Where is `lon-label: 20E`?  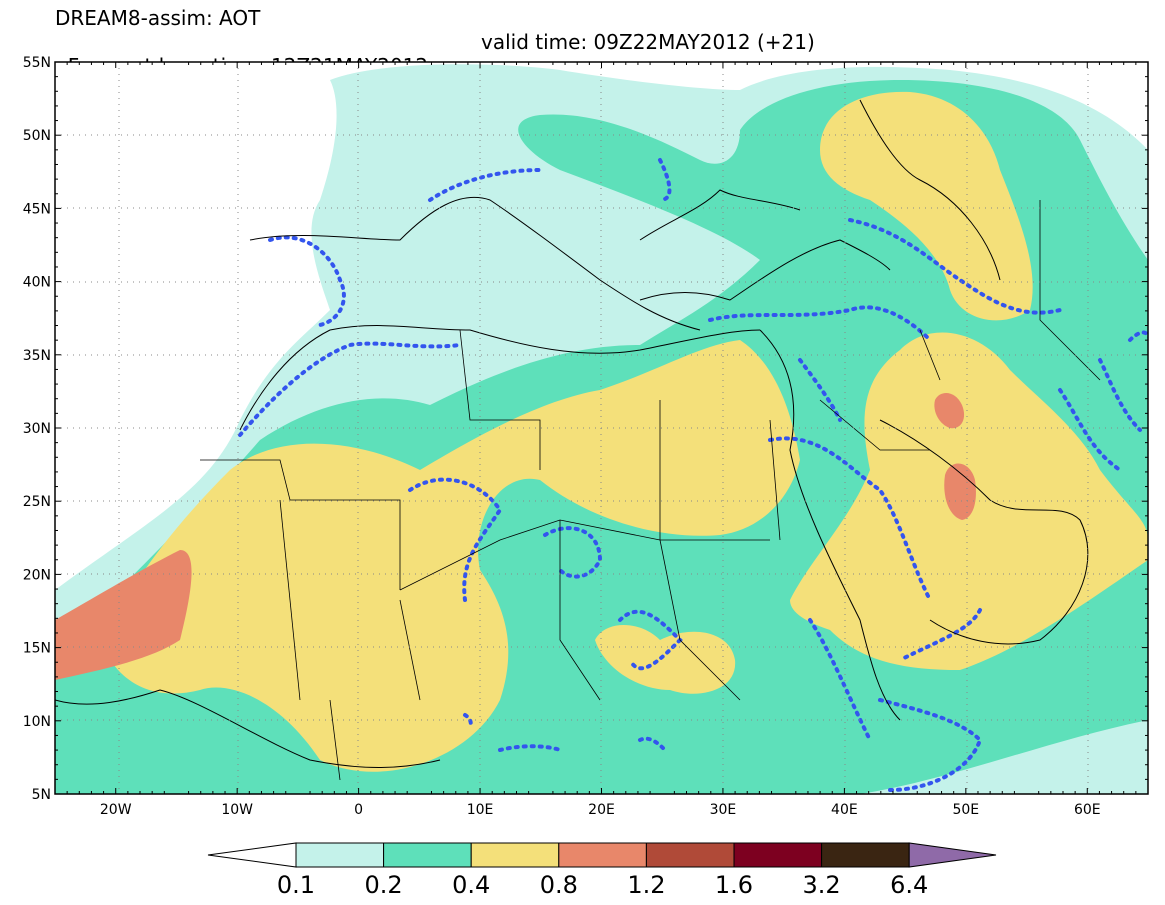
lon-label: 20E is located at coordinates (601, 810).